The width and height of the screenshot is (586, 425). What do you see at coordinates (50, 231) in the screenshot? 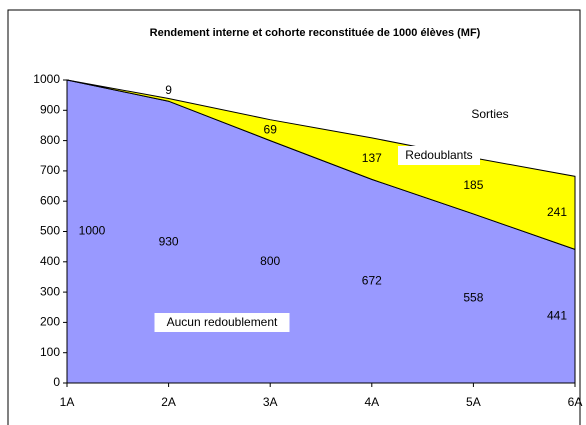
I see `y-tick-label: 500` at bounding box center [50, 231].